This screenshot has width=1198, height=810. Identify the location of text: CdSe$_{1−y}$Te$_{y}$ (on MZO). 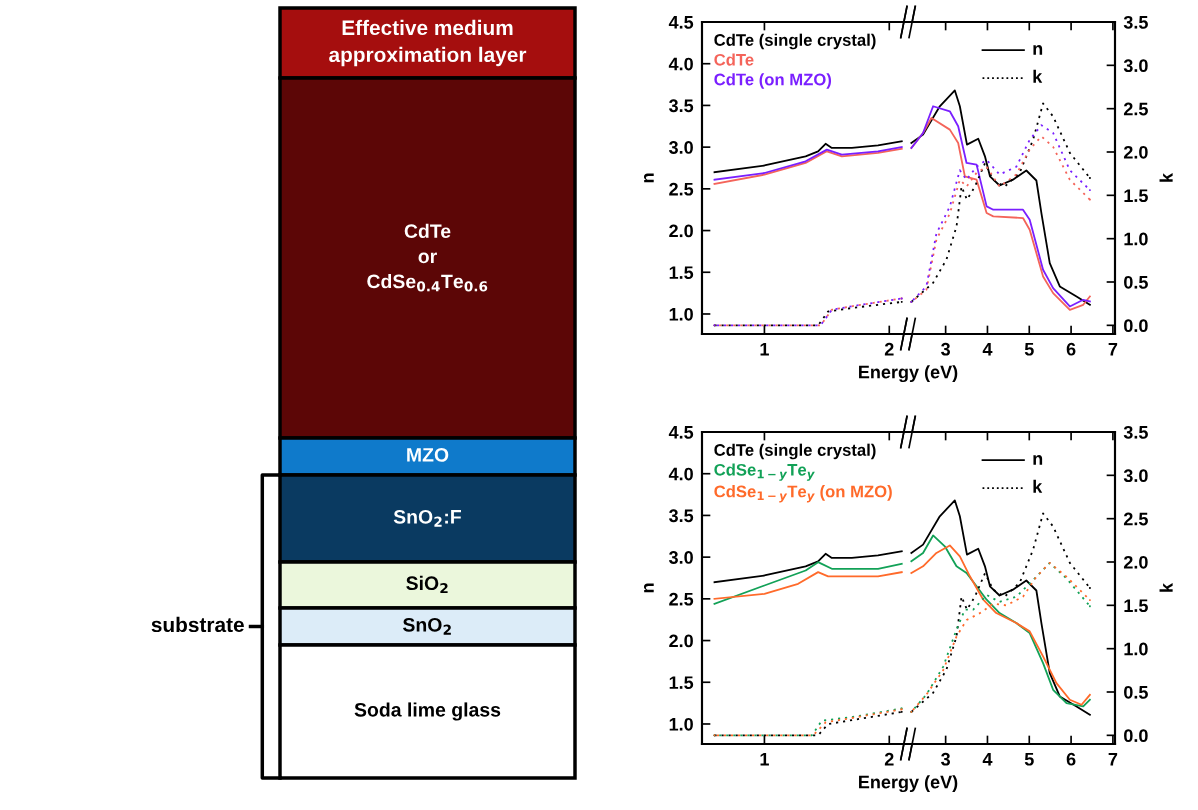
(803, 494).